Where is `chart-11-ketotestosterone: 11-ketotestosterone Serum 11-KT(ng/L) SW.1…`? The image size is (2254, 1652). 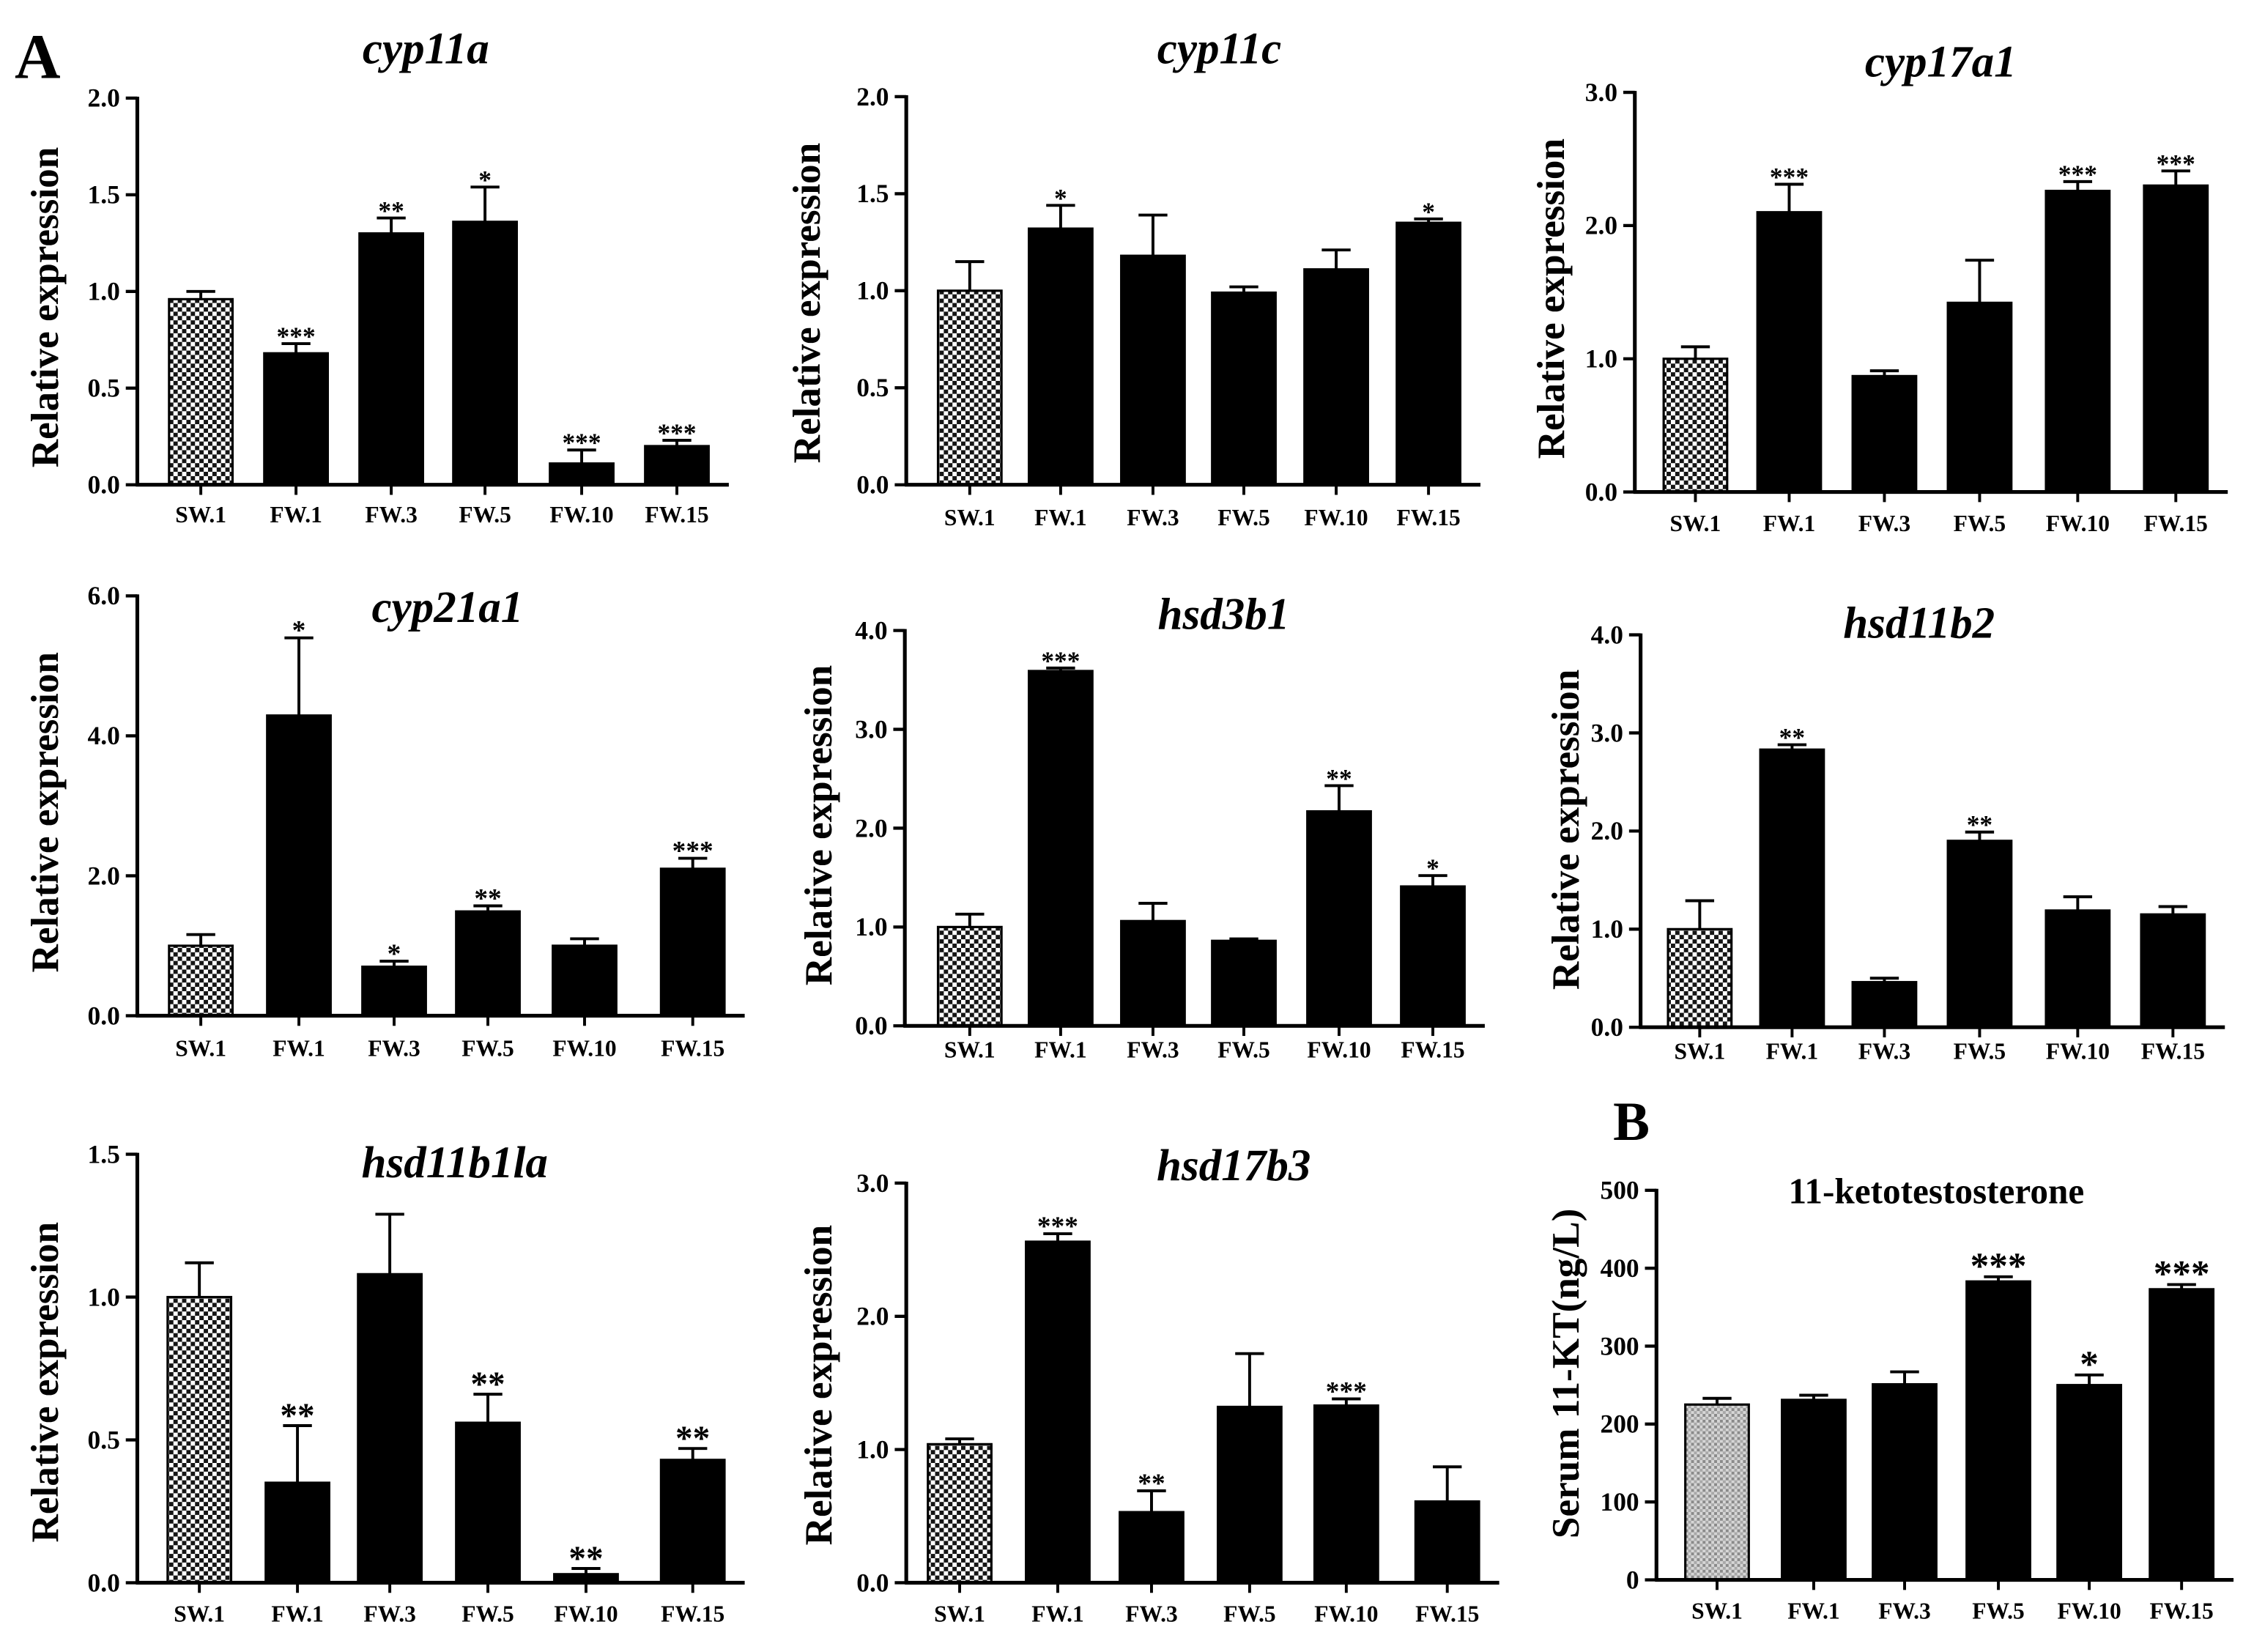 chart-11-ketotestosterone: 11-ketotestosterone Serum 11-KT(ng/L) SW.1… is located at coordinates (1889, 1397).